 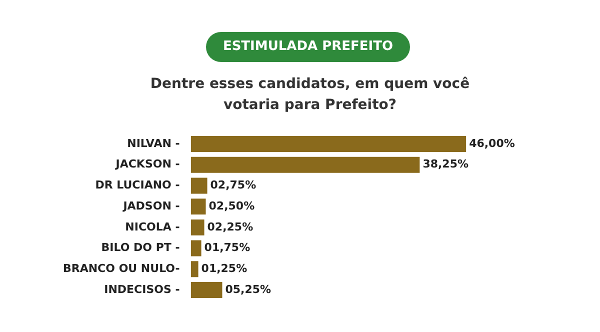 What do you see at coordinates (227, 247) in the screenshot?
I see `data-label: 01,75%` at bounding box center [227, 247].